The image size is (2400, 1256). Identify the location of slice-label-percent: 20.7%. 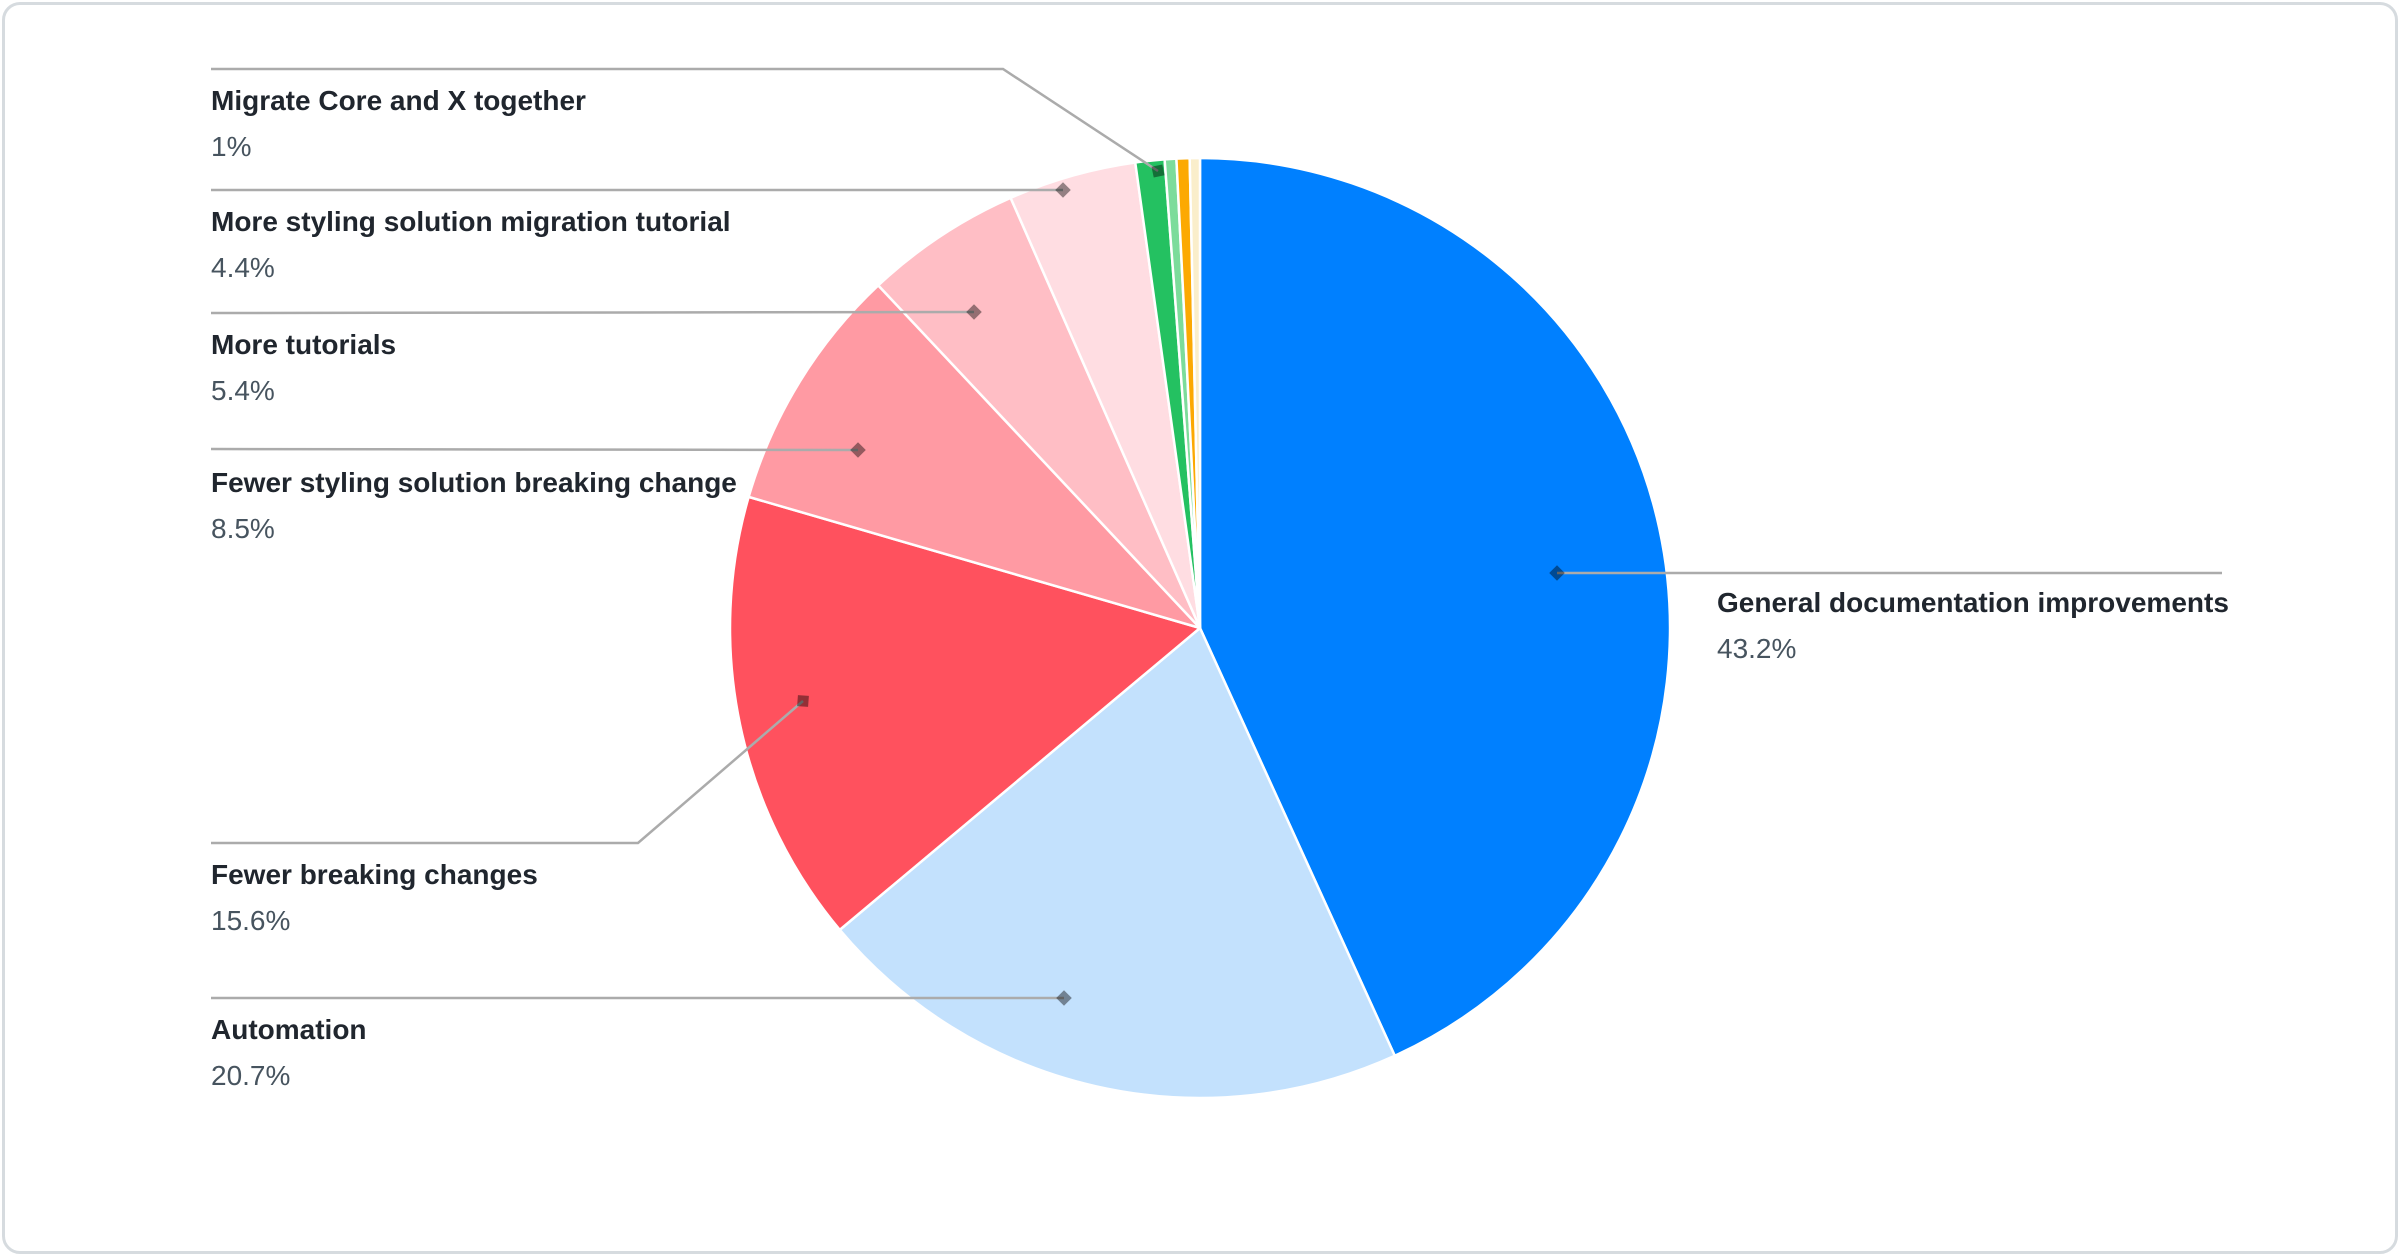
(251, 1075).